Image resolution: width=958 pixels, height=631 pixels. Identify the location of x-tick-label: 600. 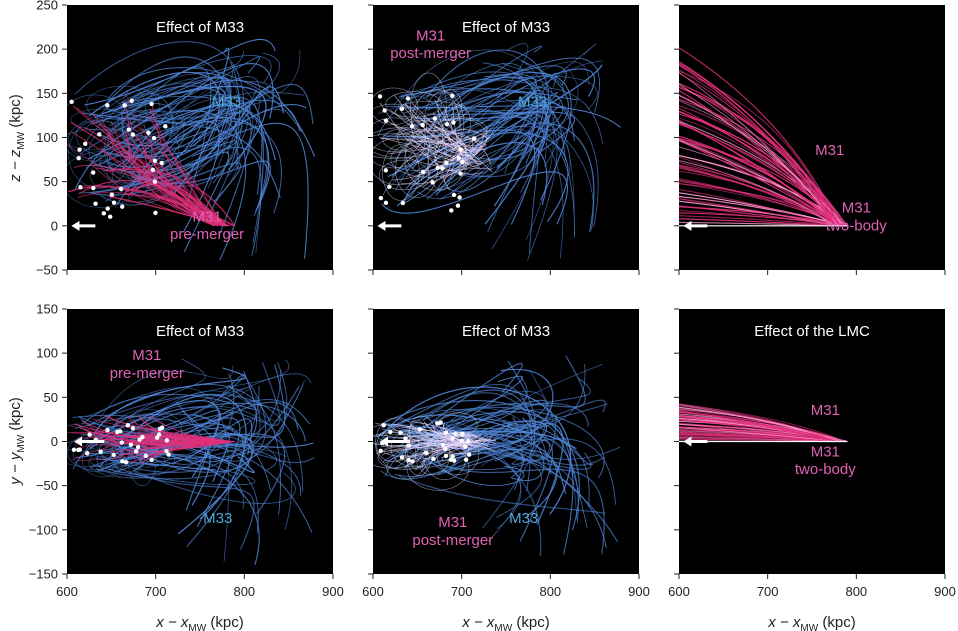
(373, 591).